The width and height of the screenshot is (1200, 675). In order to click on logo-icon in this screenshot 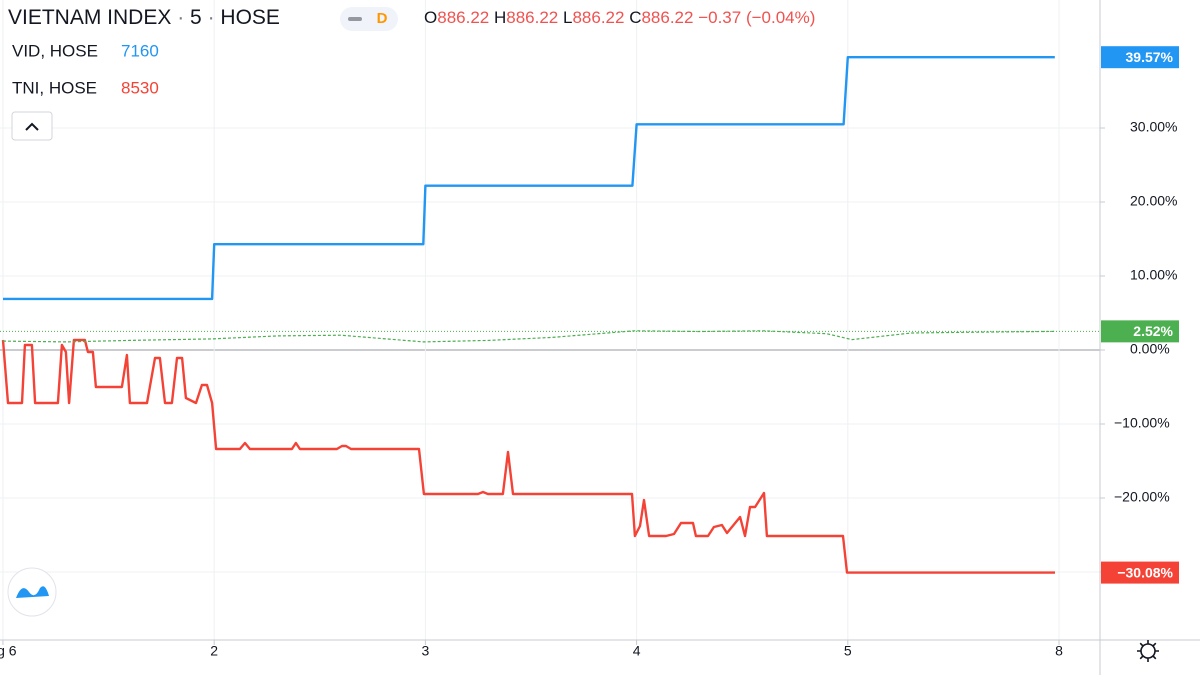, I will do `click(32, 592)`.